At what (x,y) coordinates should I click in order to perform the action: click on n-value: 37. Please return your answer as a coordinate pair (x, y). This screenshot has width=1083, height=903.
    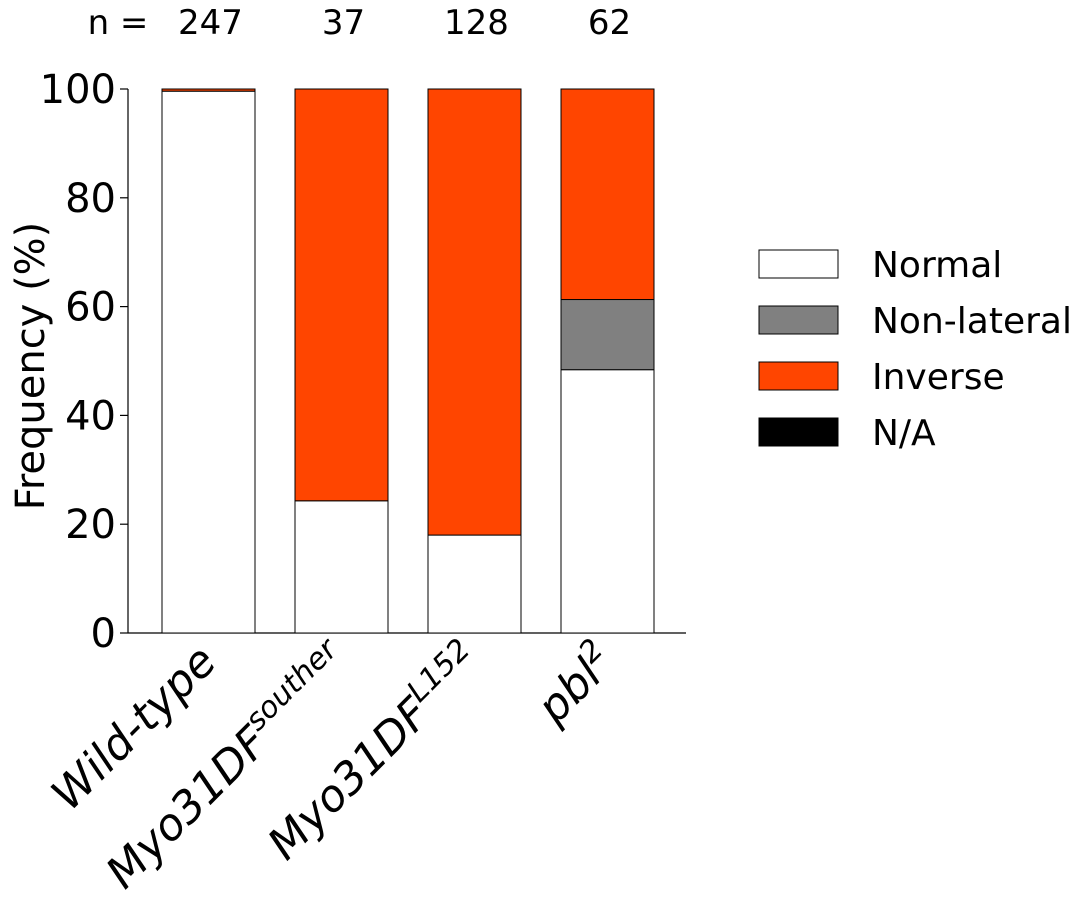
    Looking at the image, I should click on (343, 23).